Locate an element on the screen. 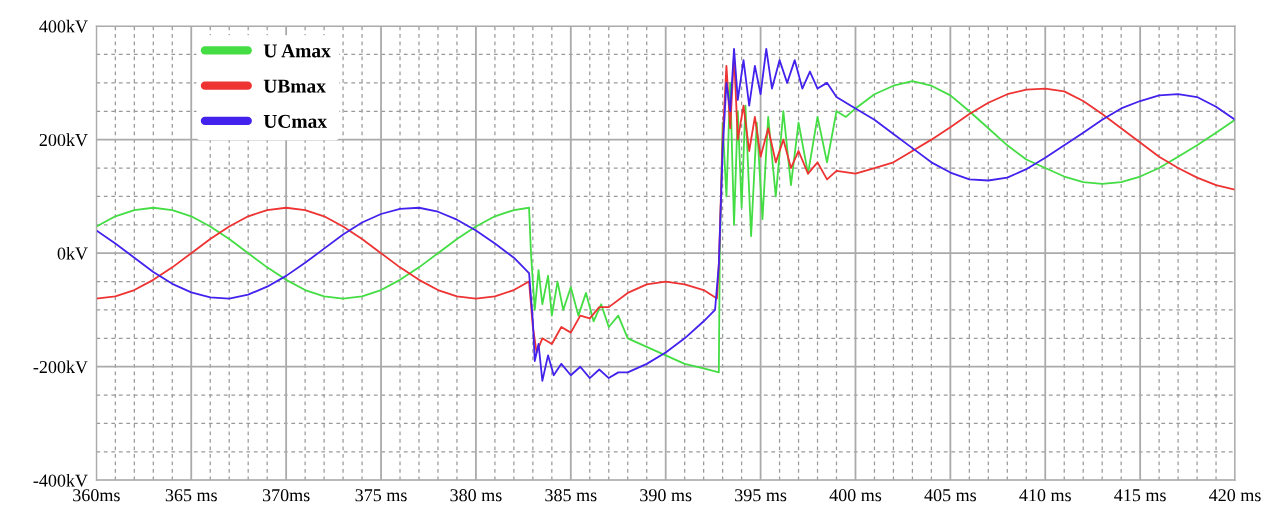  x-tick-label: 380 ms is located at coordinates (476, 495).